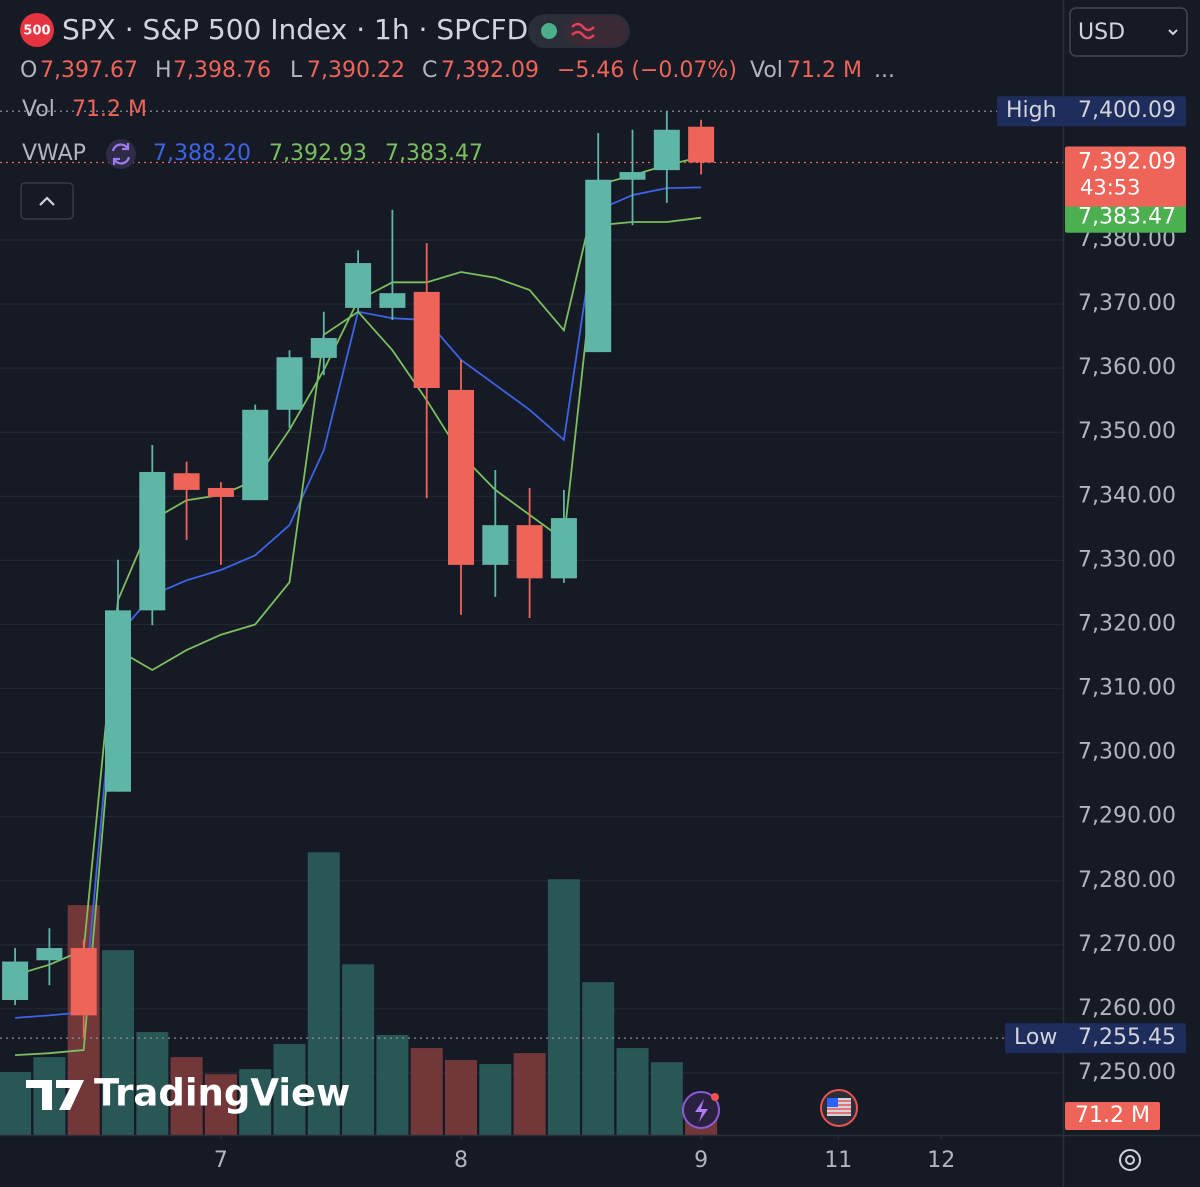 This screenshot has width=1200, height=1187. I want to click on y-tick-label: 7,350.00, so click(1127, 431).